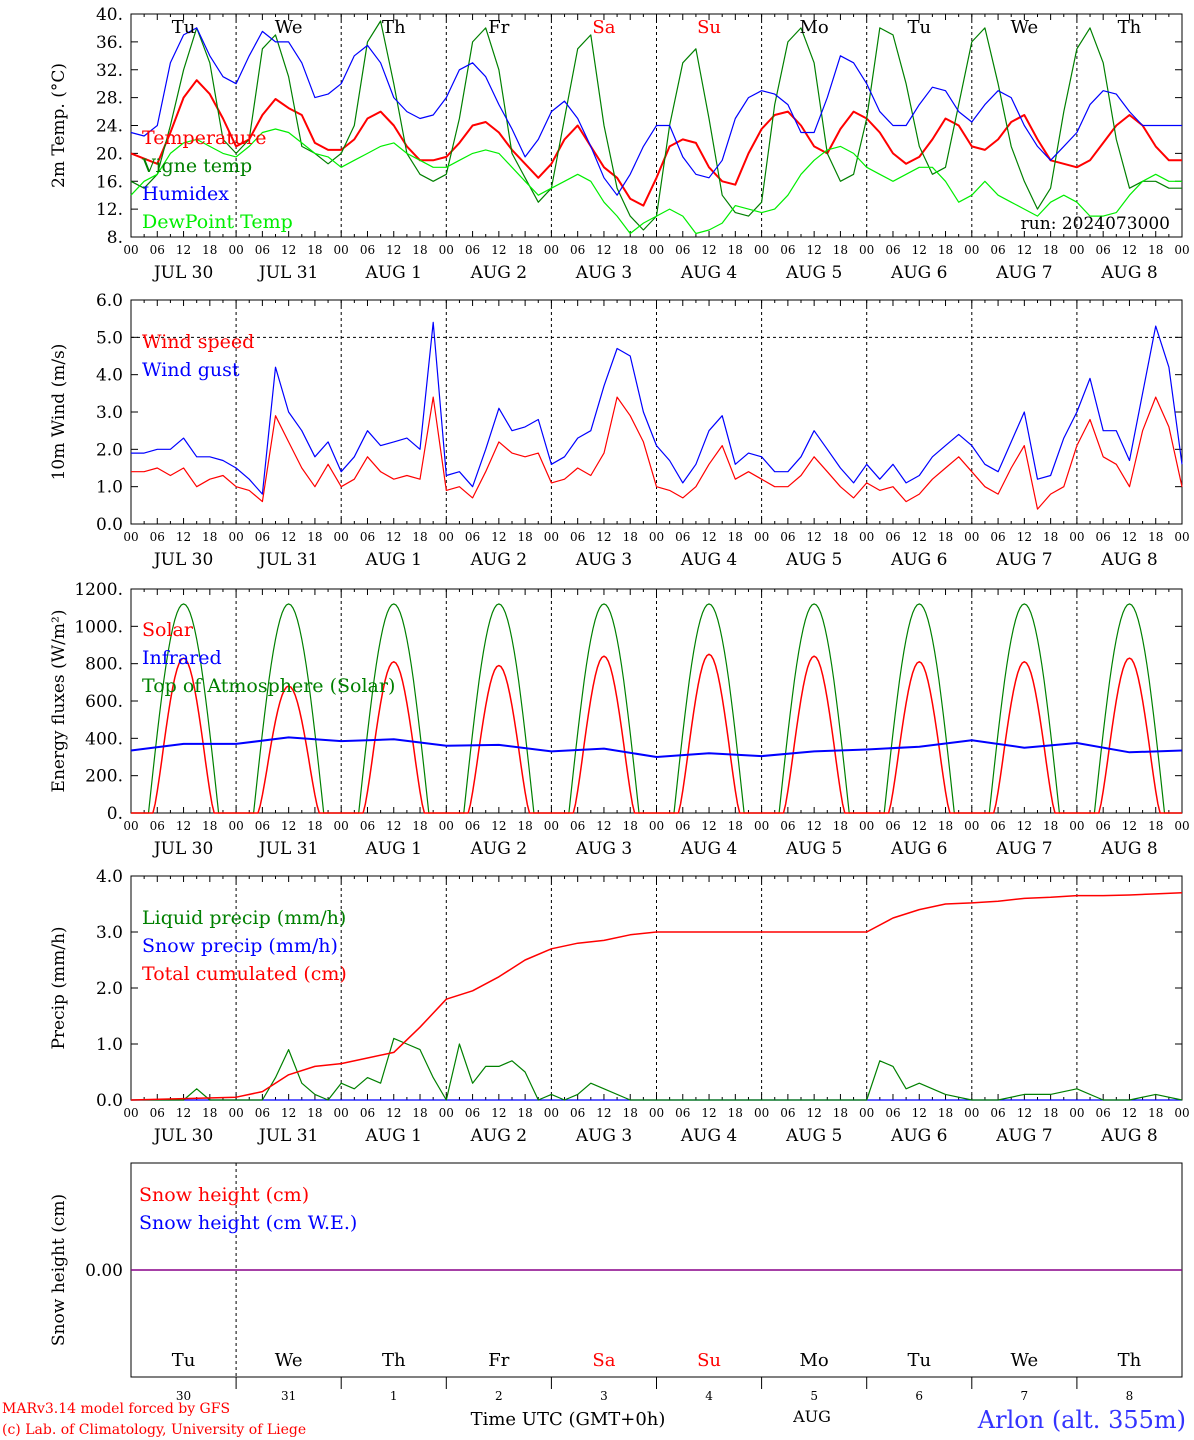 The width and height of the screenshot is (1194, 1440). Describe the element at coordinates (191, 370) in the screenshot. I see `legend-entry: Wind gust` at that location.